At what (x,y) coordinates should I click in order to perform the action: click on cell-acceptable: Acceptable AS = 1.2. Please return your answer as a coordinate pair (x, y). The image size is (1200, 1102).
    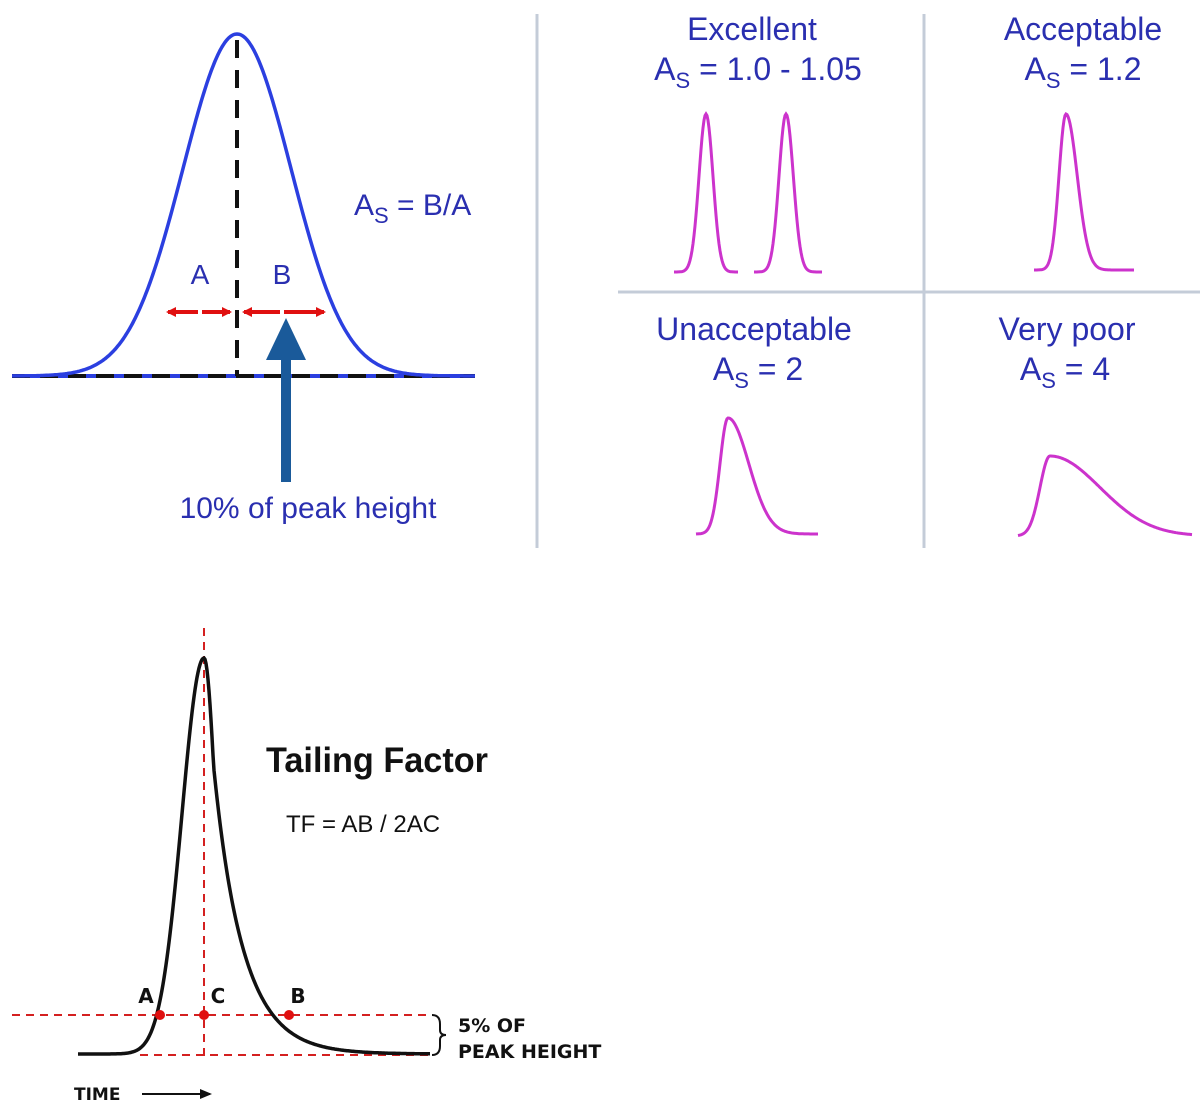
    Looking at the image, I should click on (1083, 141).